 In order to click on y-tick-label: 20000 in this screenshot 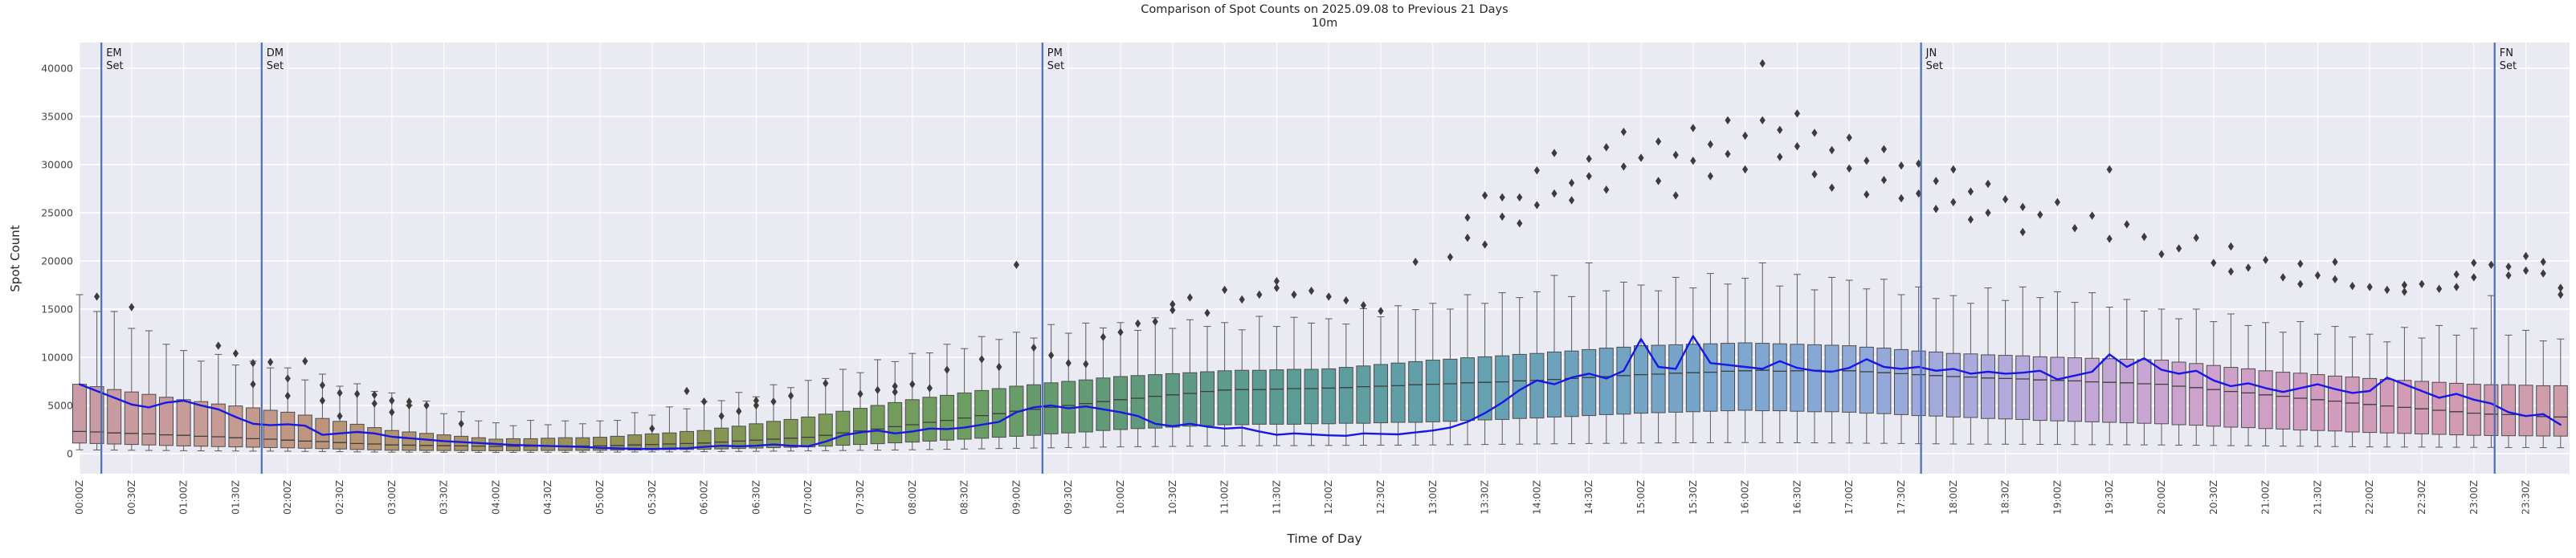, I will do `click(57, 261)`.